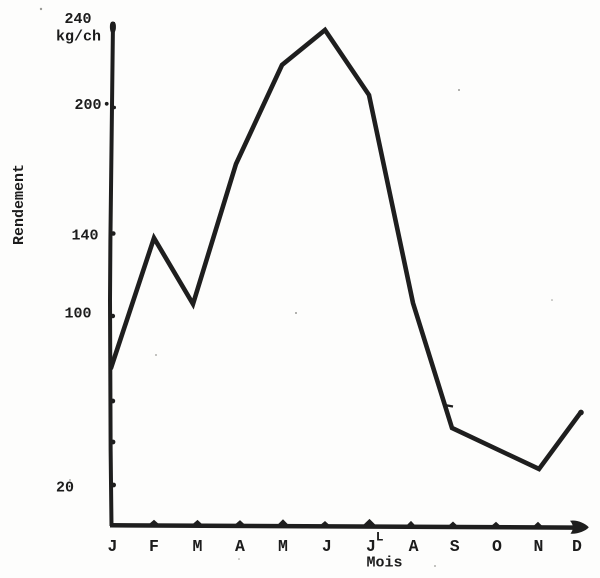  Describe the element at coordinates (84, 236) in the screenshot. I see `svg-text: 140` at that location.